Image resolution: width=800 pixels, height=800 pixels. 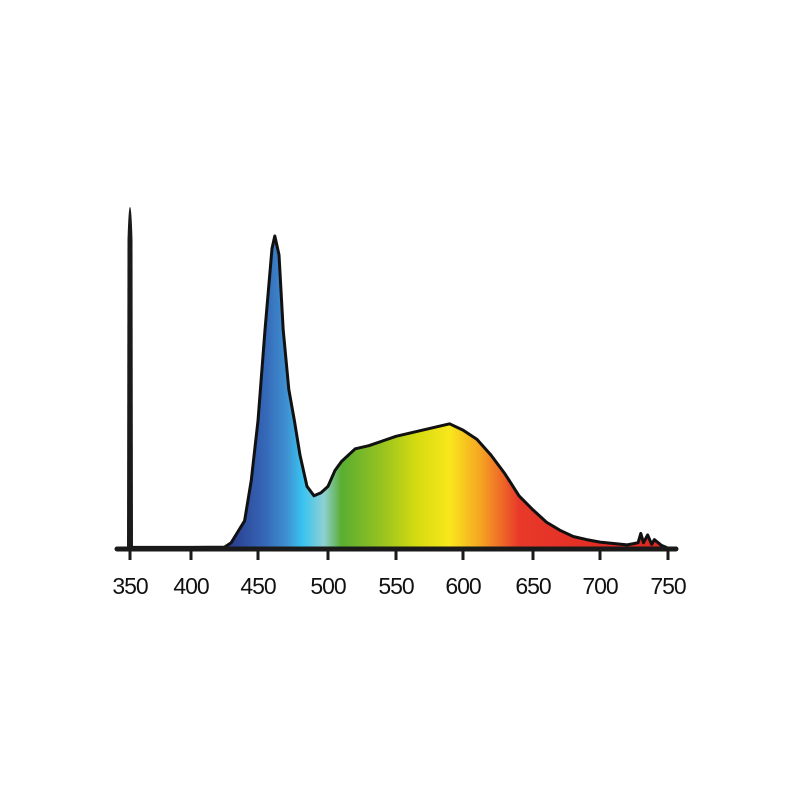 I want to click on x-tick-label: 600, so click(x=463, y=586).